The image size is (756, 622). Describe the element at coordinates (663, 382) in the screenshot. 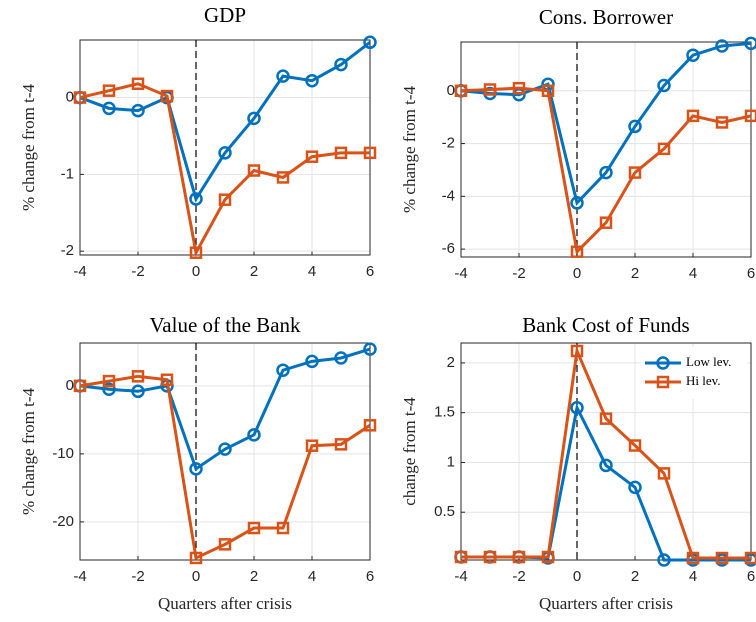

I see `legend-marker` at that location.